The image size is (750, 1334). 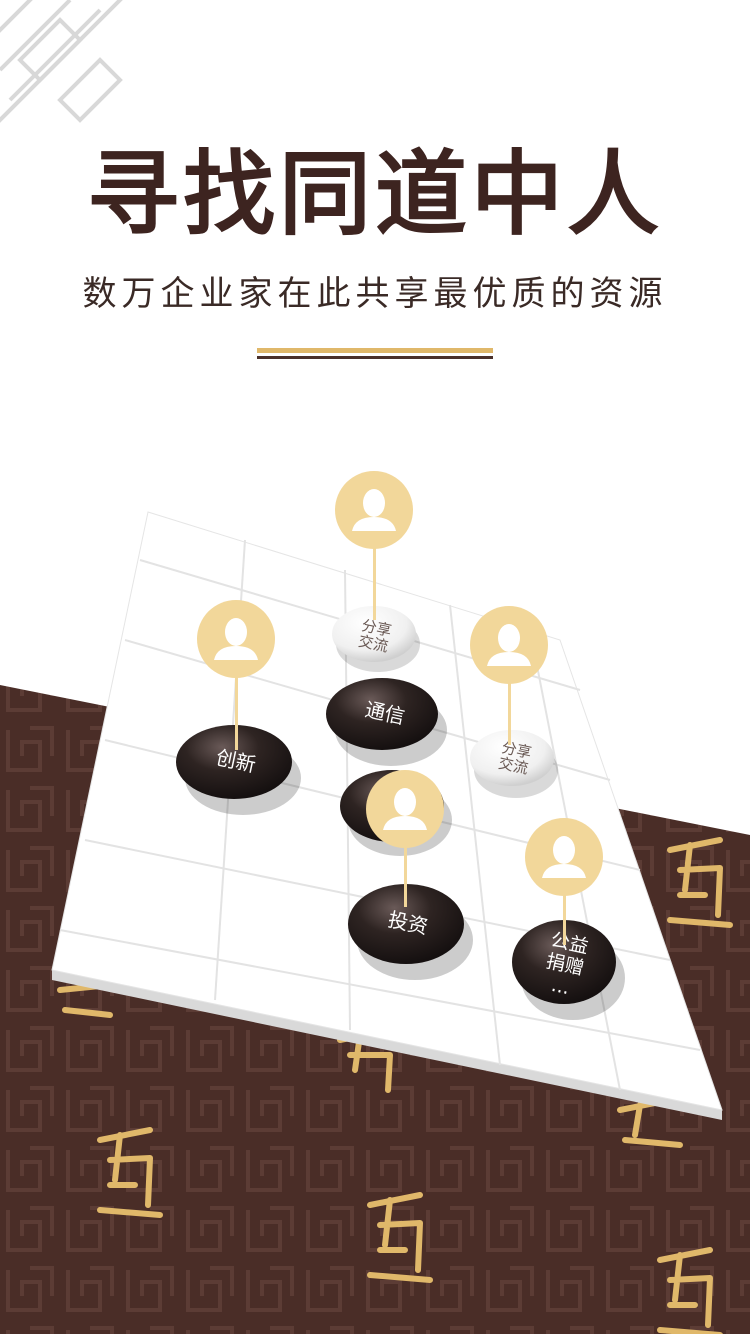 I want to click on stone-innovation, so click(x=238, y=770).